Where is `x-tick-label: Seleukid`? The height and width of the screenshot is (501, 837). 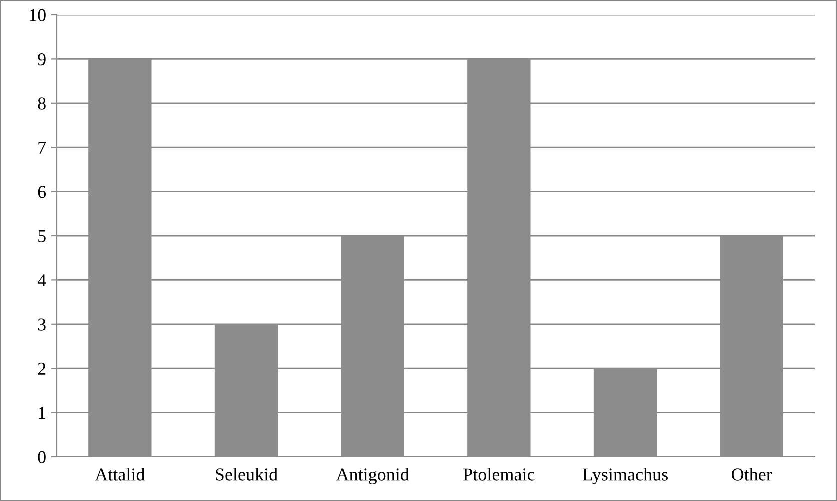 x-tick-label: Seleukid is located at coordinates (247, 474).